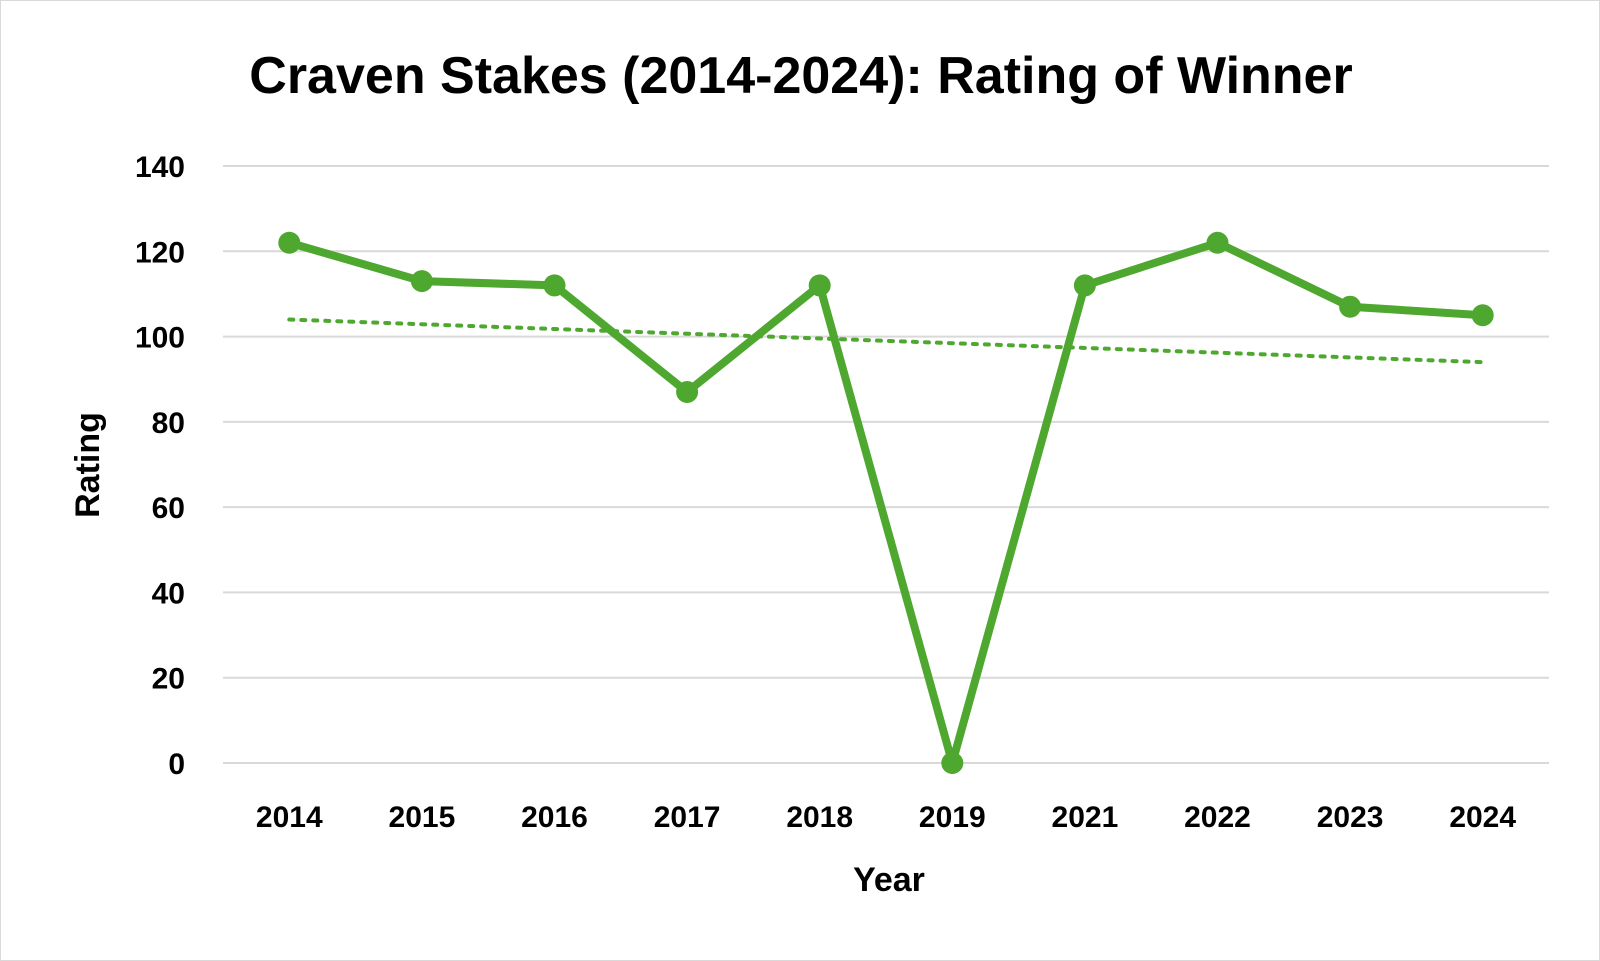  What do you see at coordinates (160, 252) in the screenshot?
I see `y-tick-label: 120` at bounding box center [160, 252].